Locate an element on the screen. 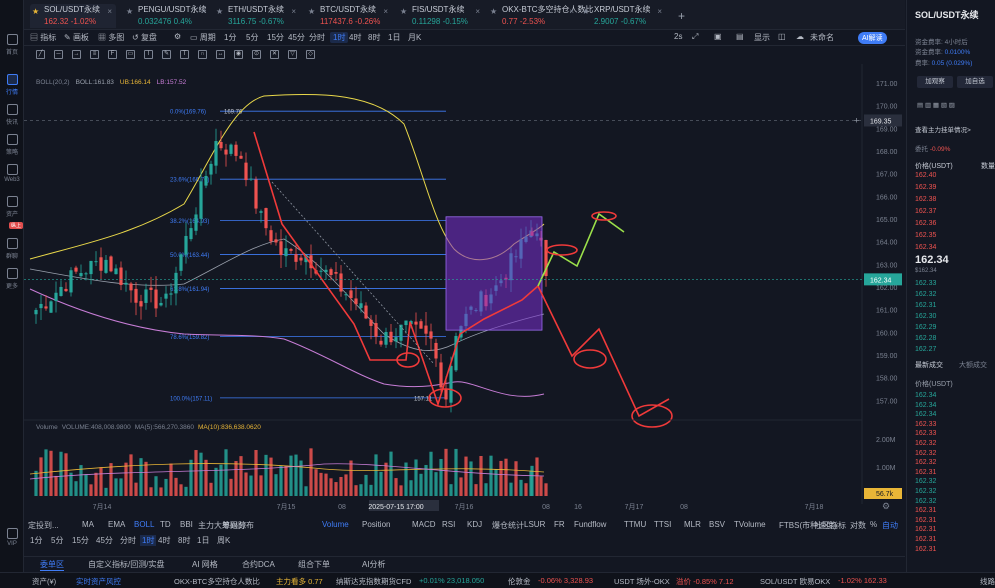  fullscreen-icon: ⤢ is located at coordinates (695, 36).